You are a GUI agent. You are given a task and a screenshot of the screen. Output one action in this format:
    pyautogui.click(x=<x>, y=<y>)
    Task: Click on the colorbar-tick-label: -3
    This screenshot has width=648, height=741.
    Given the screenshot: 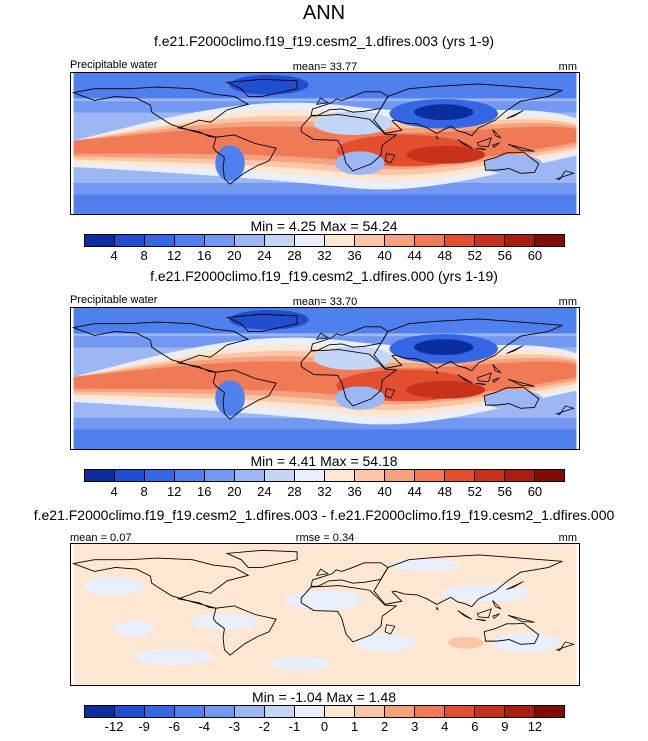 What is the action you would take?
    pyautogui.click(x=234, y=726)
    